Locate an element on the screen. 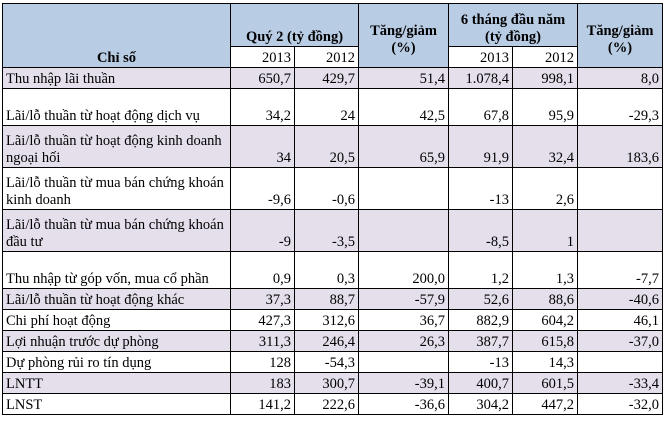 The height and width of the screenshot is (426, 665). row-value: 128 is located at coordinates (262, 362).